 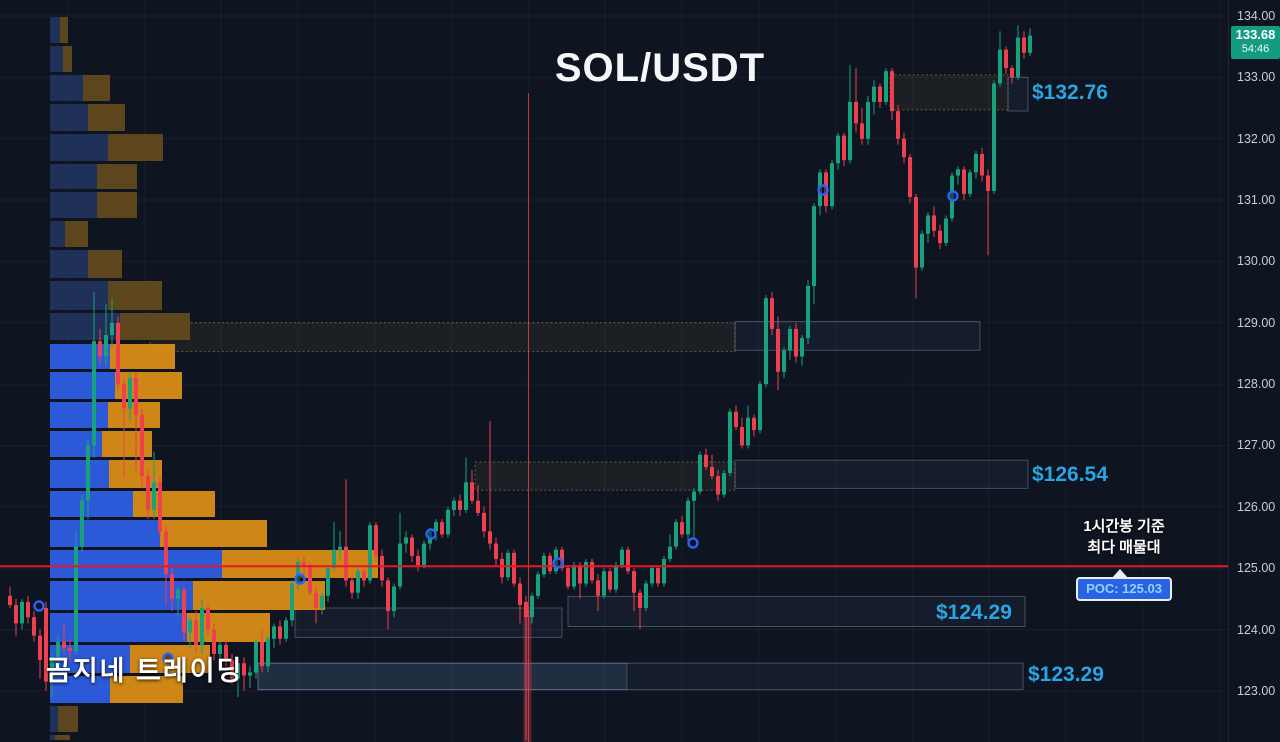 I want to click on poc-annotation-line1: 1시간봉 기준, so click(x=1124, y=526).